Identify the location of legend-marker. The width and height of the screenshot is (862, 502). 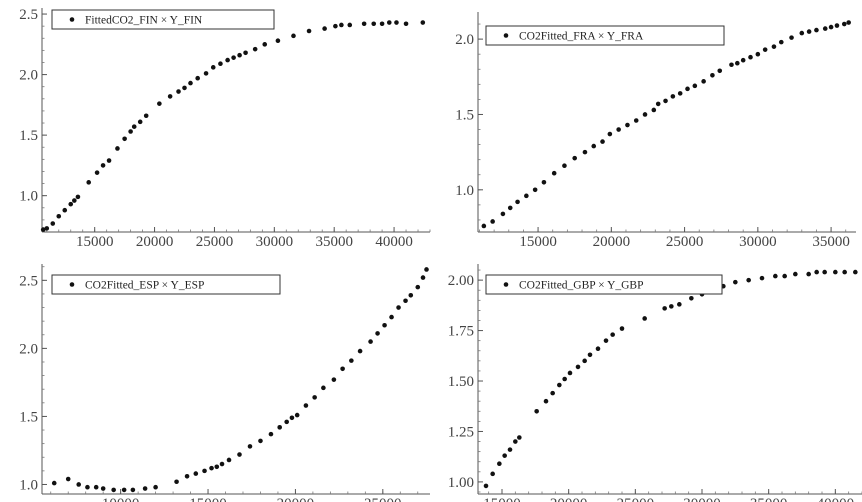
(506, 35).